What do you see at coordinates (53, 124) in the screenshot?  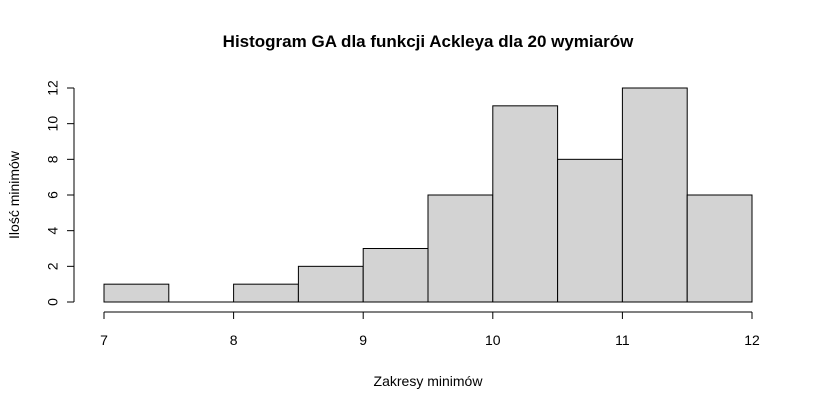 I see `y-tick-label: 10` at bounding box center [53, 124].